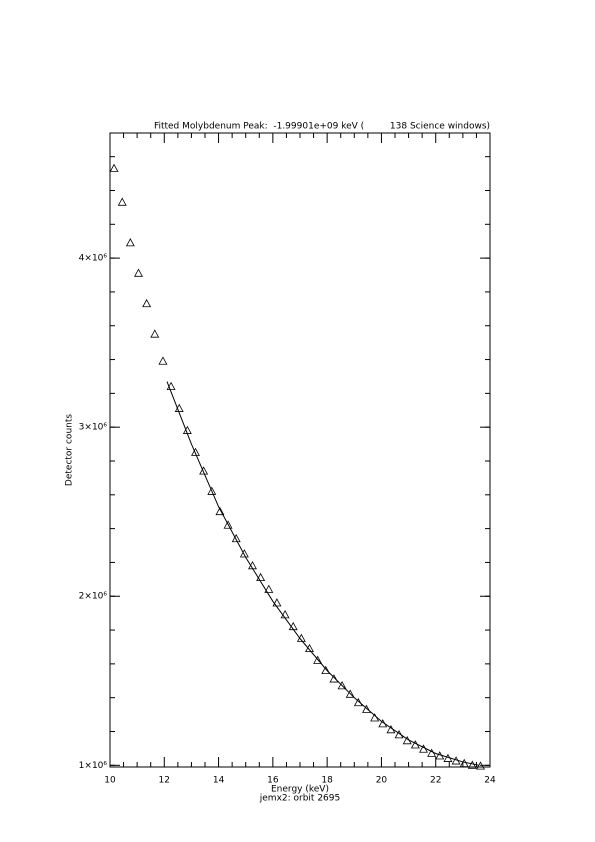 The width and height of the screenshot is (595, 842). I want to click on x-tick-label: 12, so click(164, 781).